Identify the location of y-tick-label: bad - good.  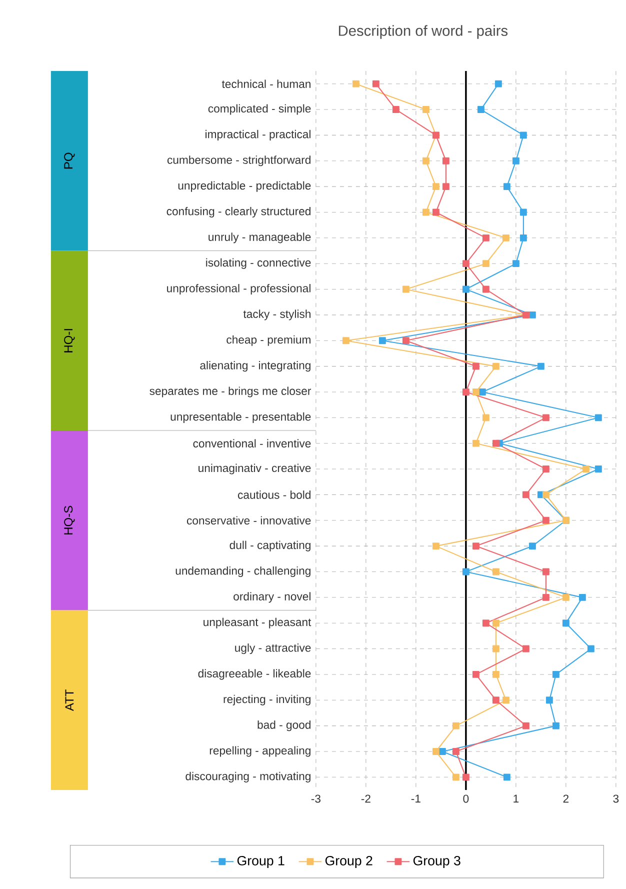
(284, 726).